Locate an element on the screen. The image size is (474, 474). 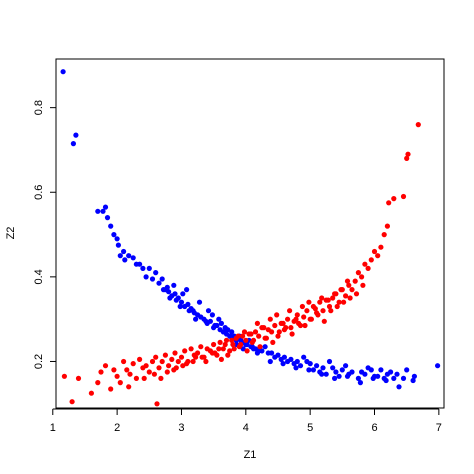
y-tick-label: 0.8 is located at coordinates (39, 107).